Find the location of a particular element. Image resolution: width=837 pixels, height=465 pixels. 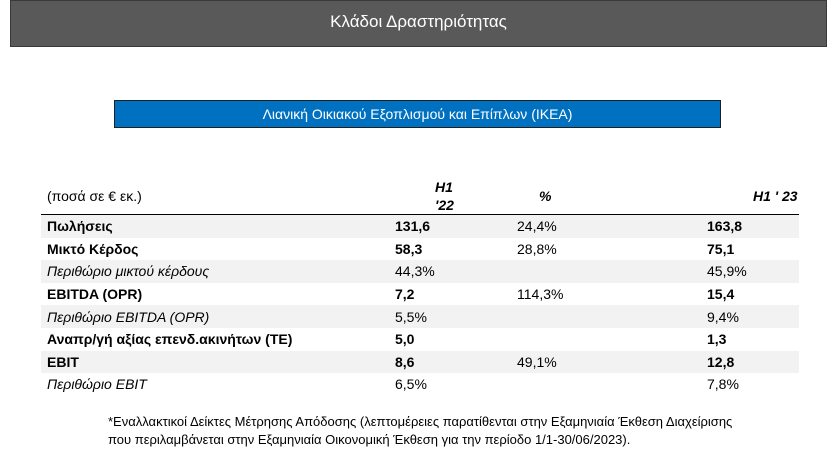

cell-h1-23: 163,8 is located at coordinates (702, 226).